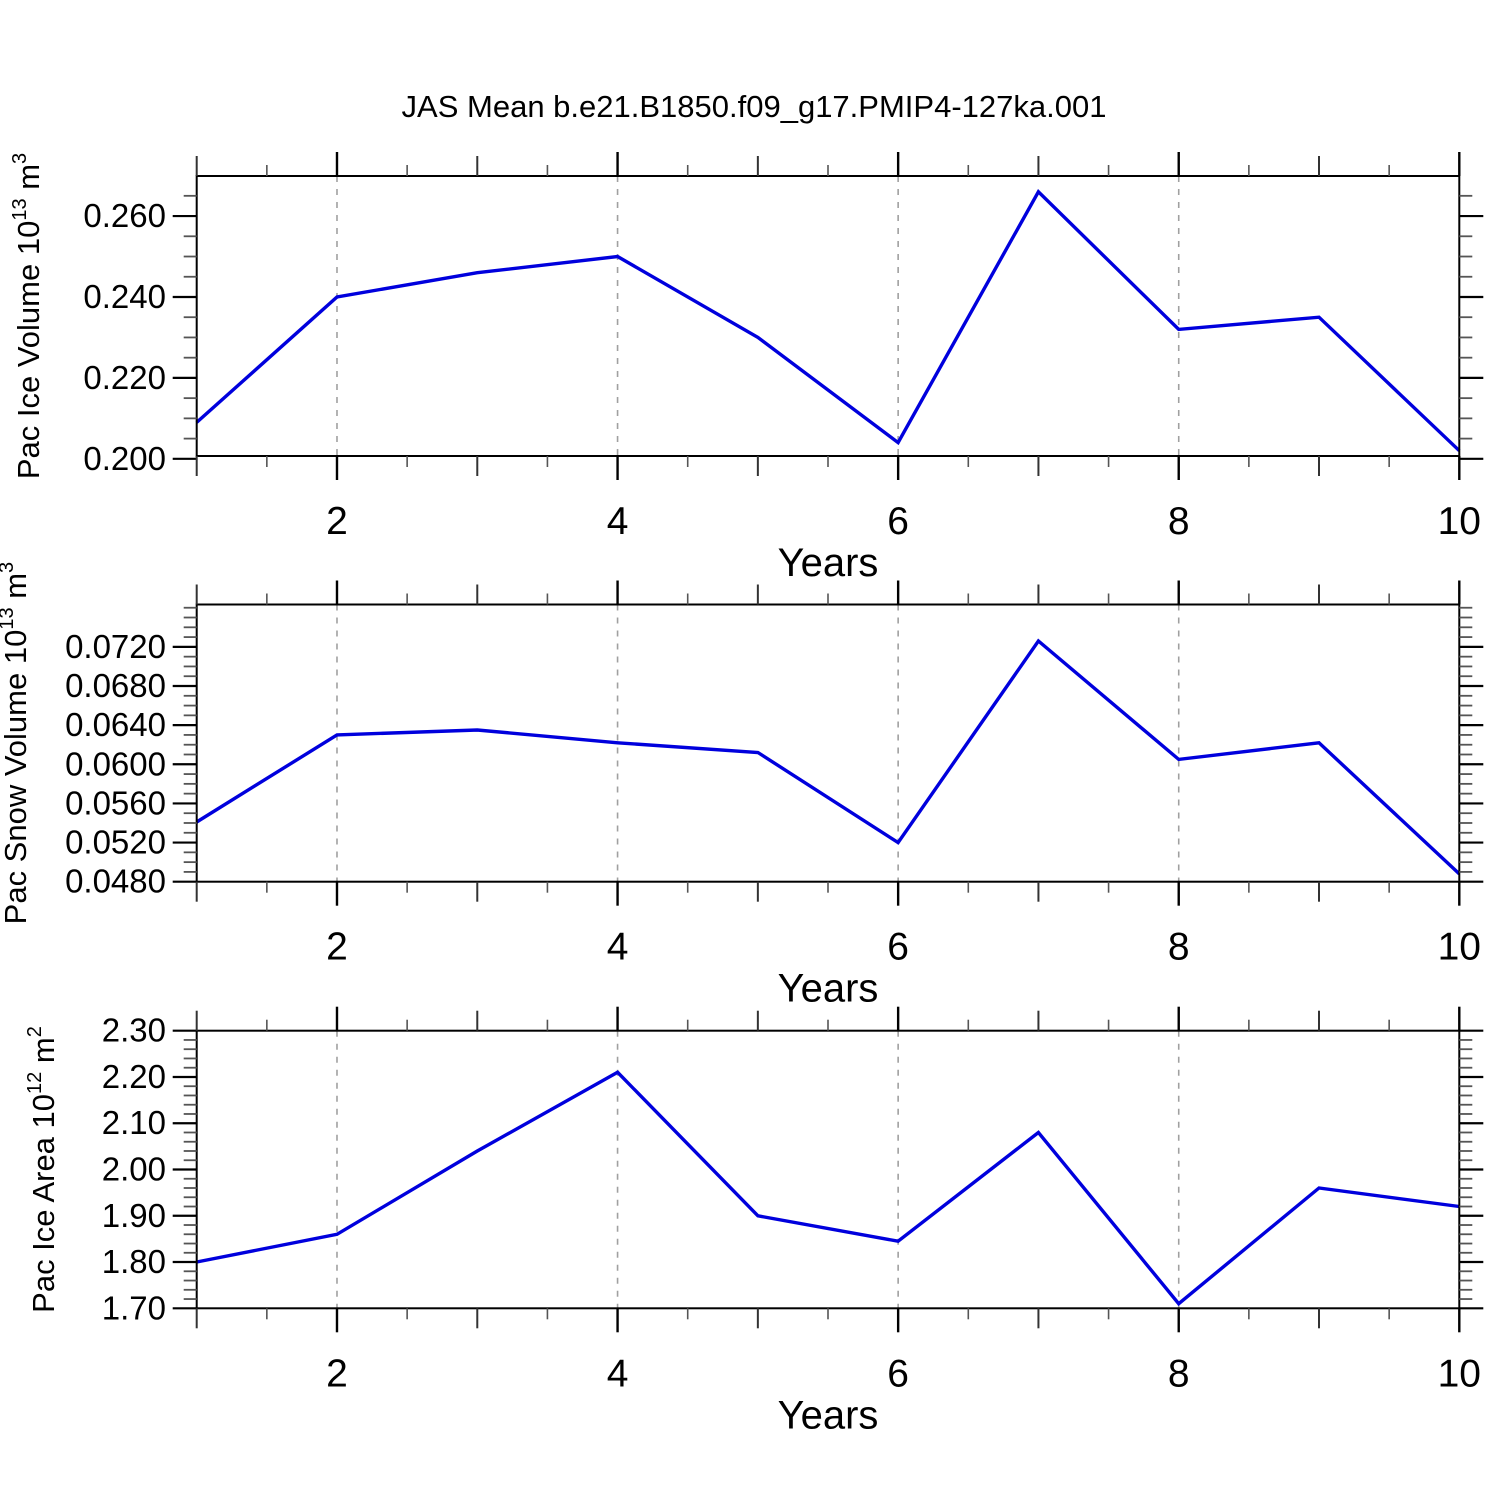 The image size is (1500, 1500). I want to click on y-tick-label: 0.0560, so click(115, 802).